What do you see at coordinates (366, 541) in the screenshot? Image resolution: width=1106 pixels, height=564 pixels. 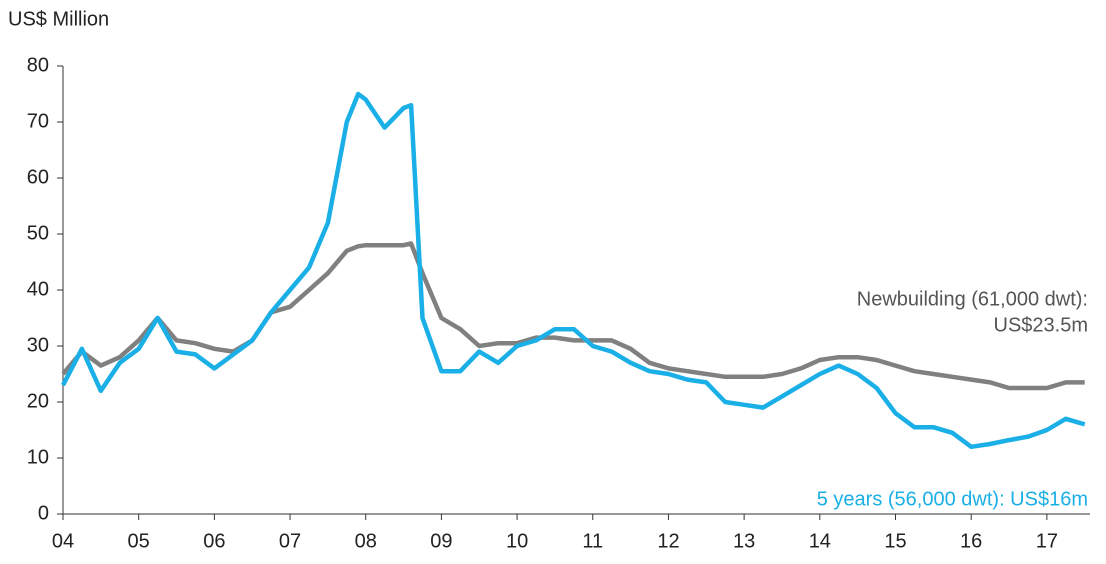 I see `x-tick-label: 08` at bounding box center [366, 541].